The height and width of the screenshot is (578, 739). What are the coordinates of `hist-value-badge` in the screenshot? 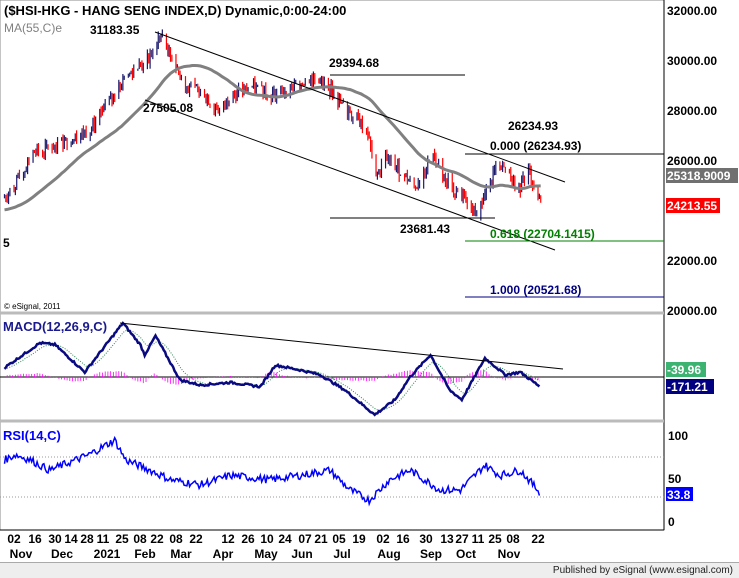 It's located at (686, 369).